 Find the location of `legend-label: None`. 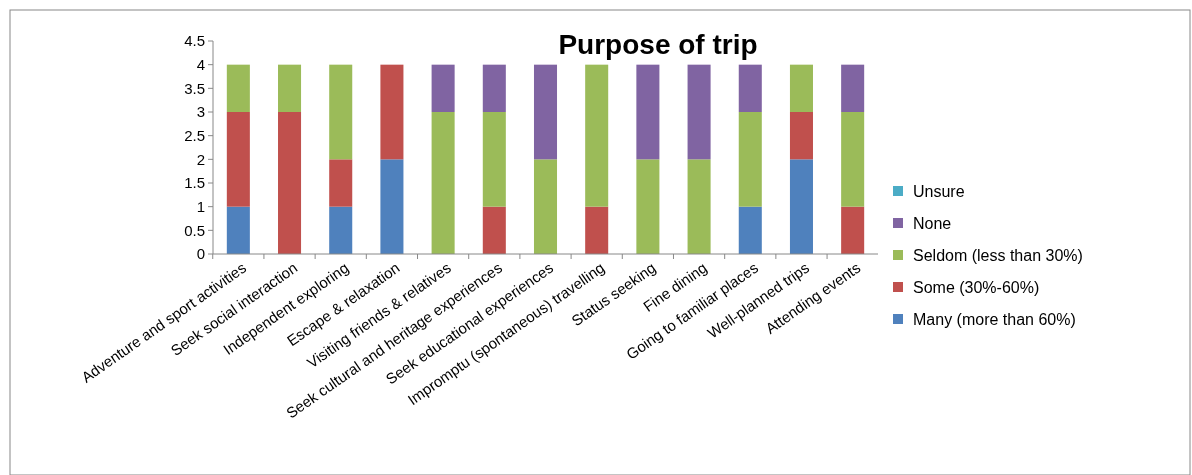

legend-label: None is located at coordinates (932, 223).